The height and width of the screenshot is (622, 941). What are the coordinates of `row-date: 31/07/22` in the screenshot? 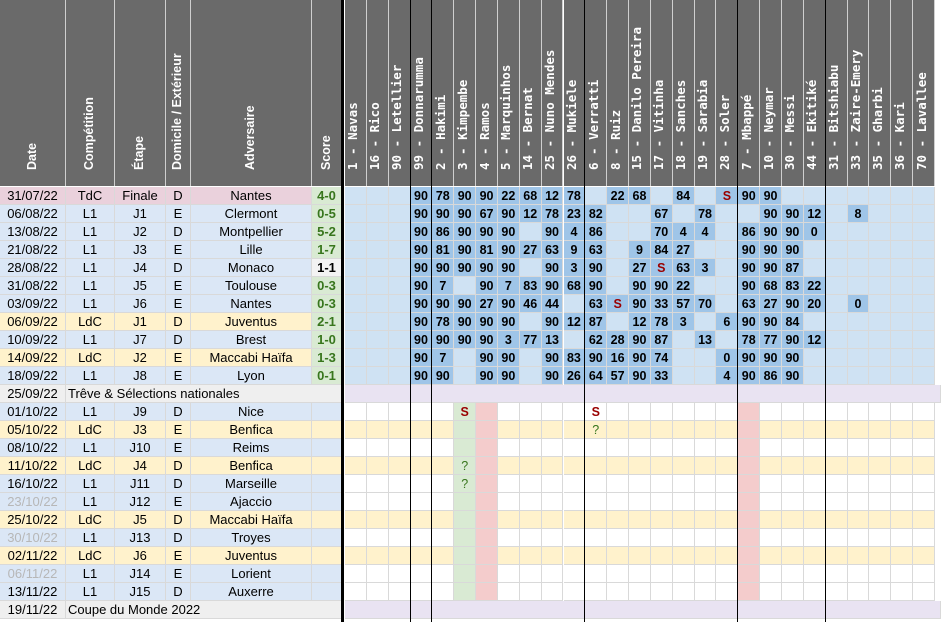 It's located at (33, 196).